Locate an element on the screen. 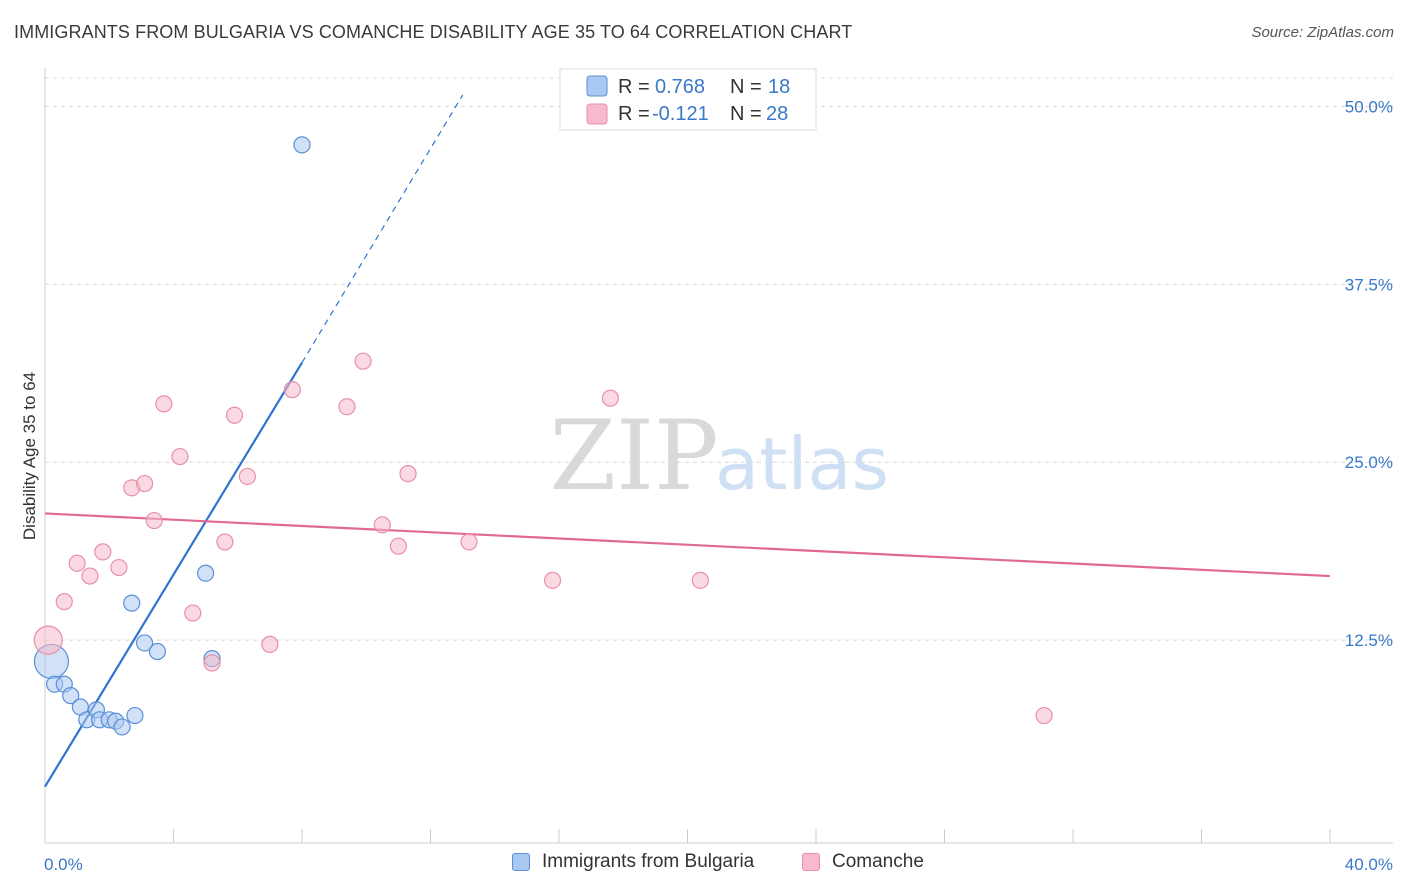 The width and height of the screenshot is (1406, 892). legend-r-value-2: -0.121 is located at coordinates (680, 114).